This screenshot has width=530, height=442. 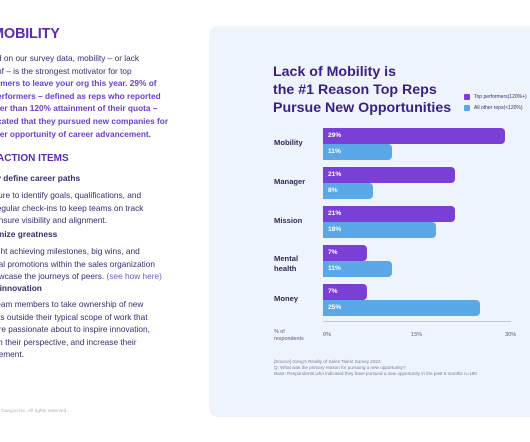 I want to click on category-label-line: Mobility, so click(x=288, y=142).